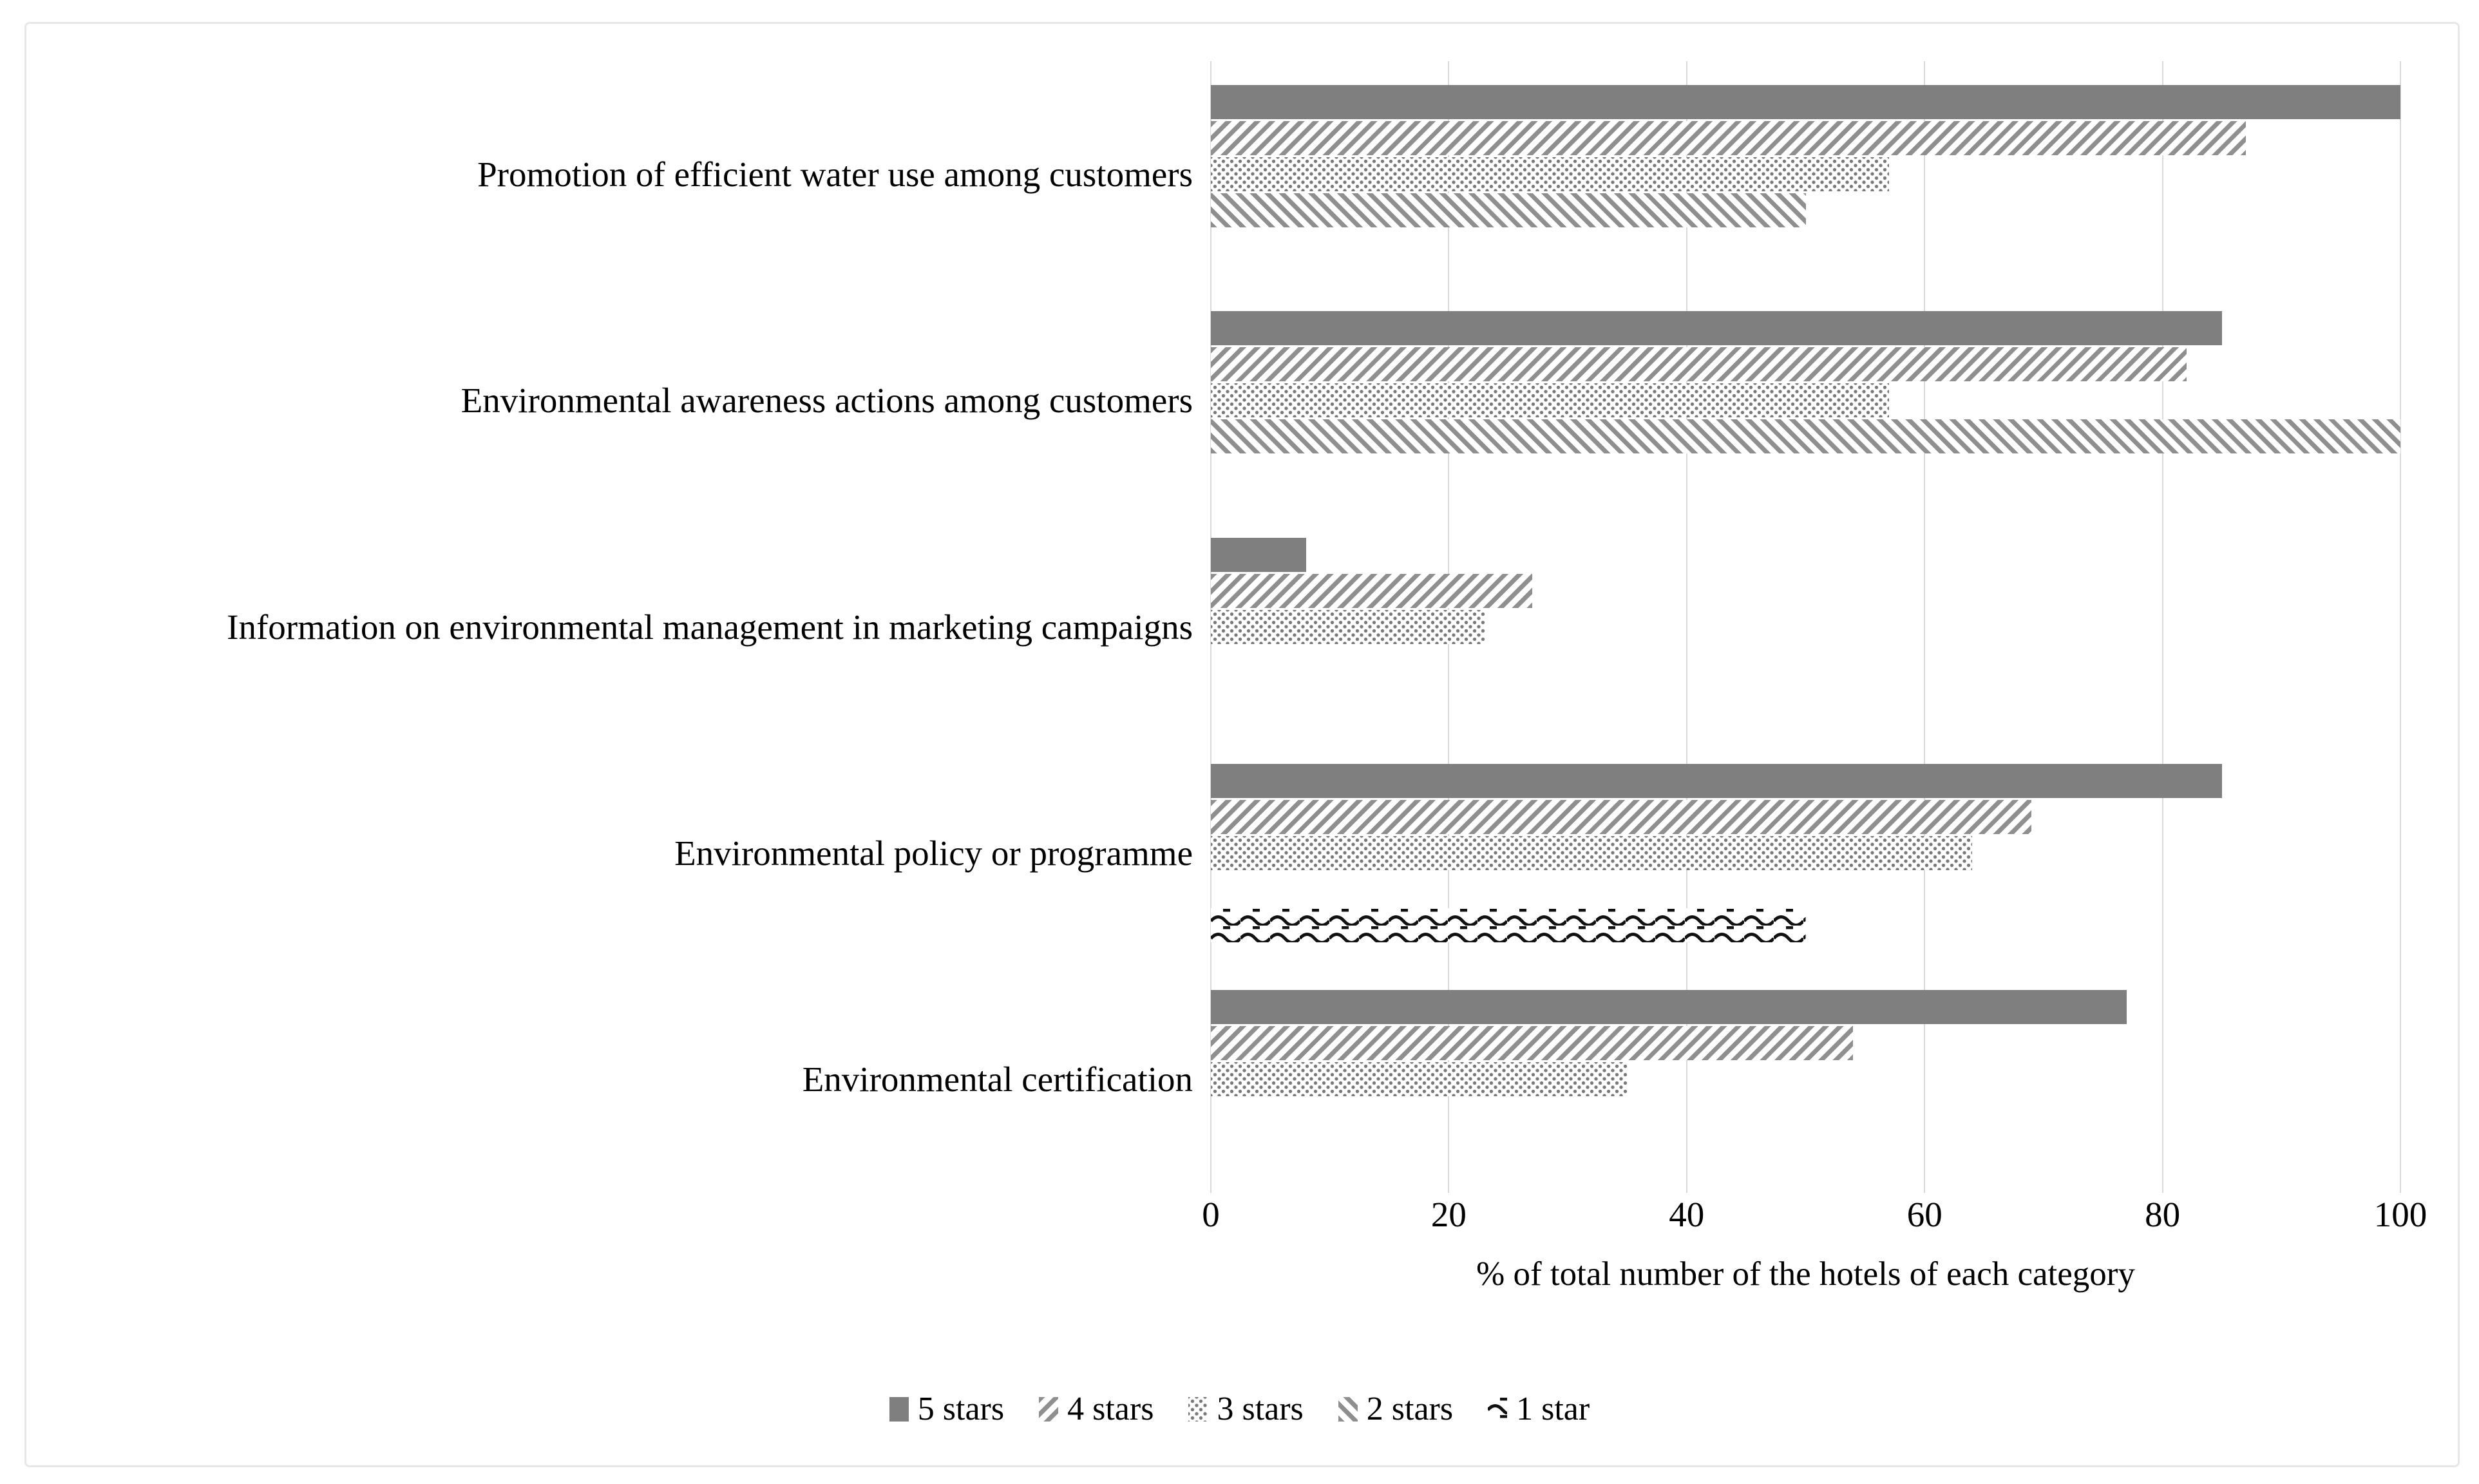  What do you see at coordinates (933, 853) in the screenshot?
I see `category-label-4: Environmental policy or programme` at bounding box center [933, 853].